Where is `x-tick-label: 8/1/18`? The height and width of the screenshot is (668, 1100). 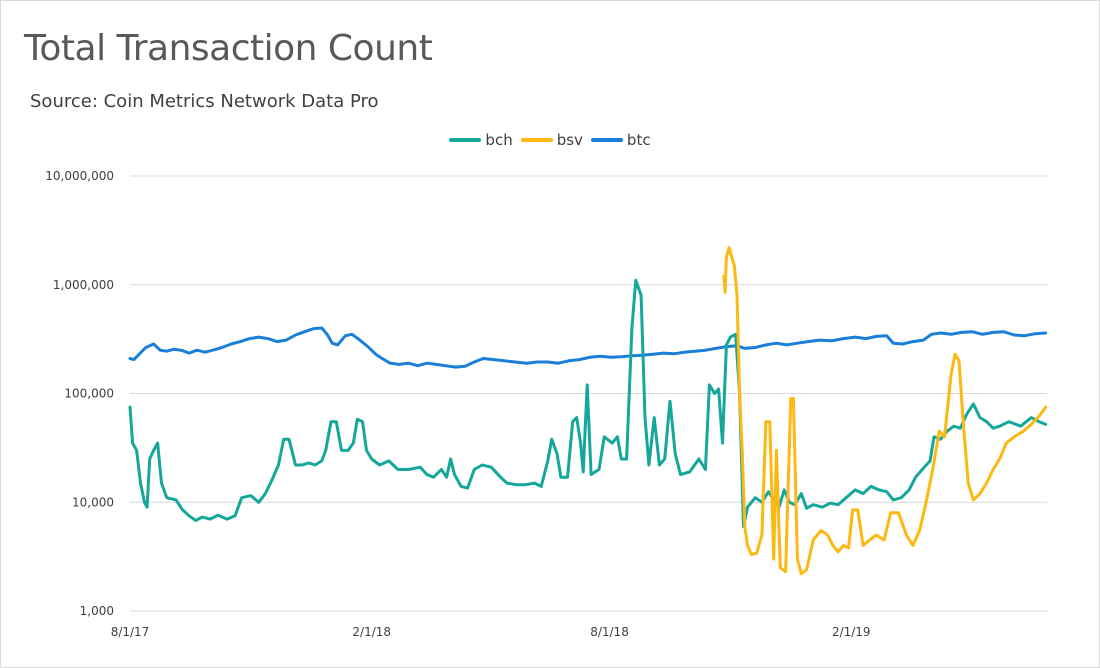 x-tick-label: 8/1/18 is located at coordinates (609, 632).